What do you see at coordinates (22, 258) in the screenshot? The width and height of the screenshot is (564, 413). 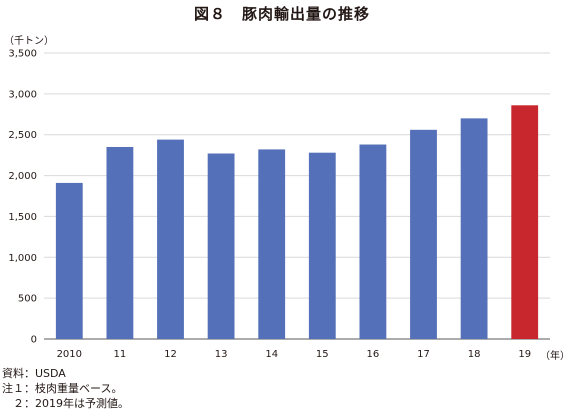 I see `y-tick-label: 1,000` at bounding box center [22, 258].